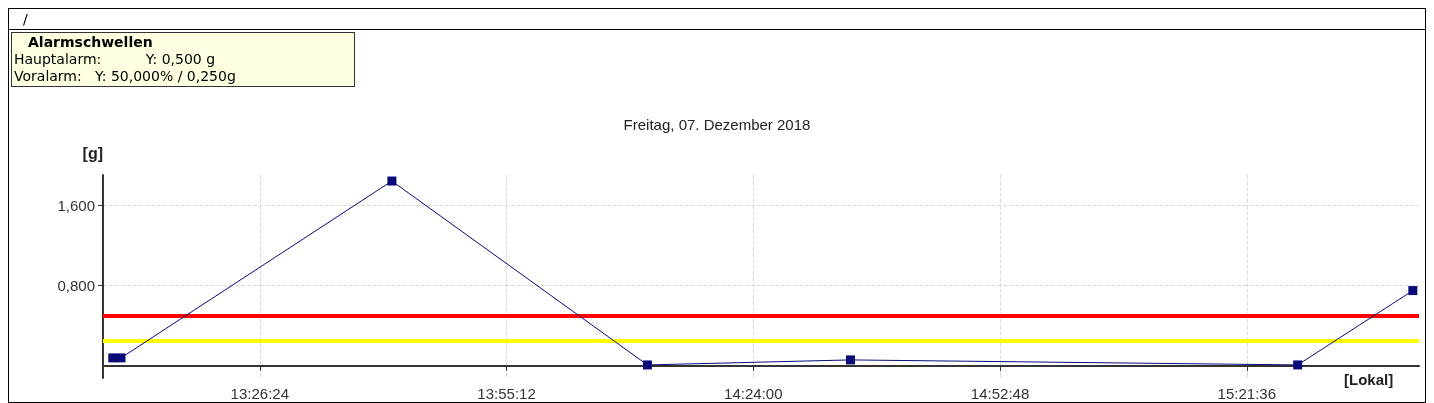 The width and height of the screenshot is (1434, 403). Describe the element at coordinates (76, 205) in the screenshot. I see `y-tick-label: 1,600` at that location.